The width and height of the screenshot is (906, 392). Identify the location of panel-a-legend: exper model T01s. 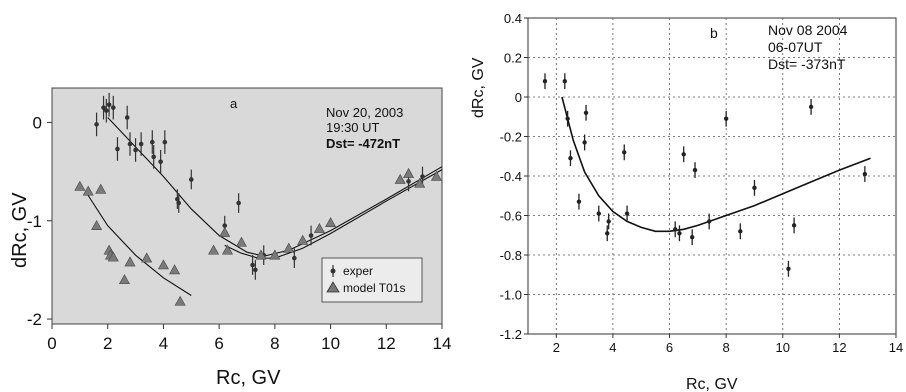
(372, 280).